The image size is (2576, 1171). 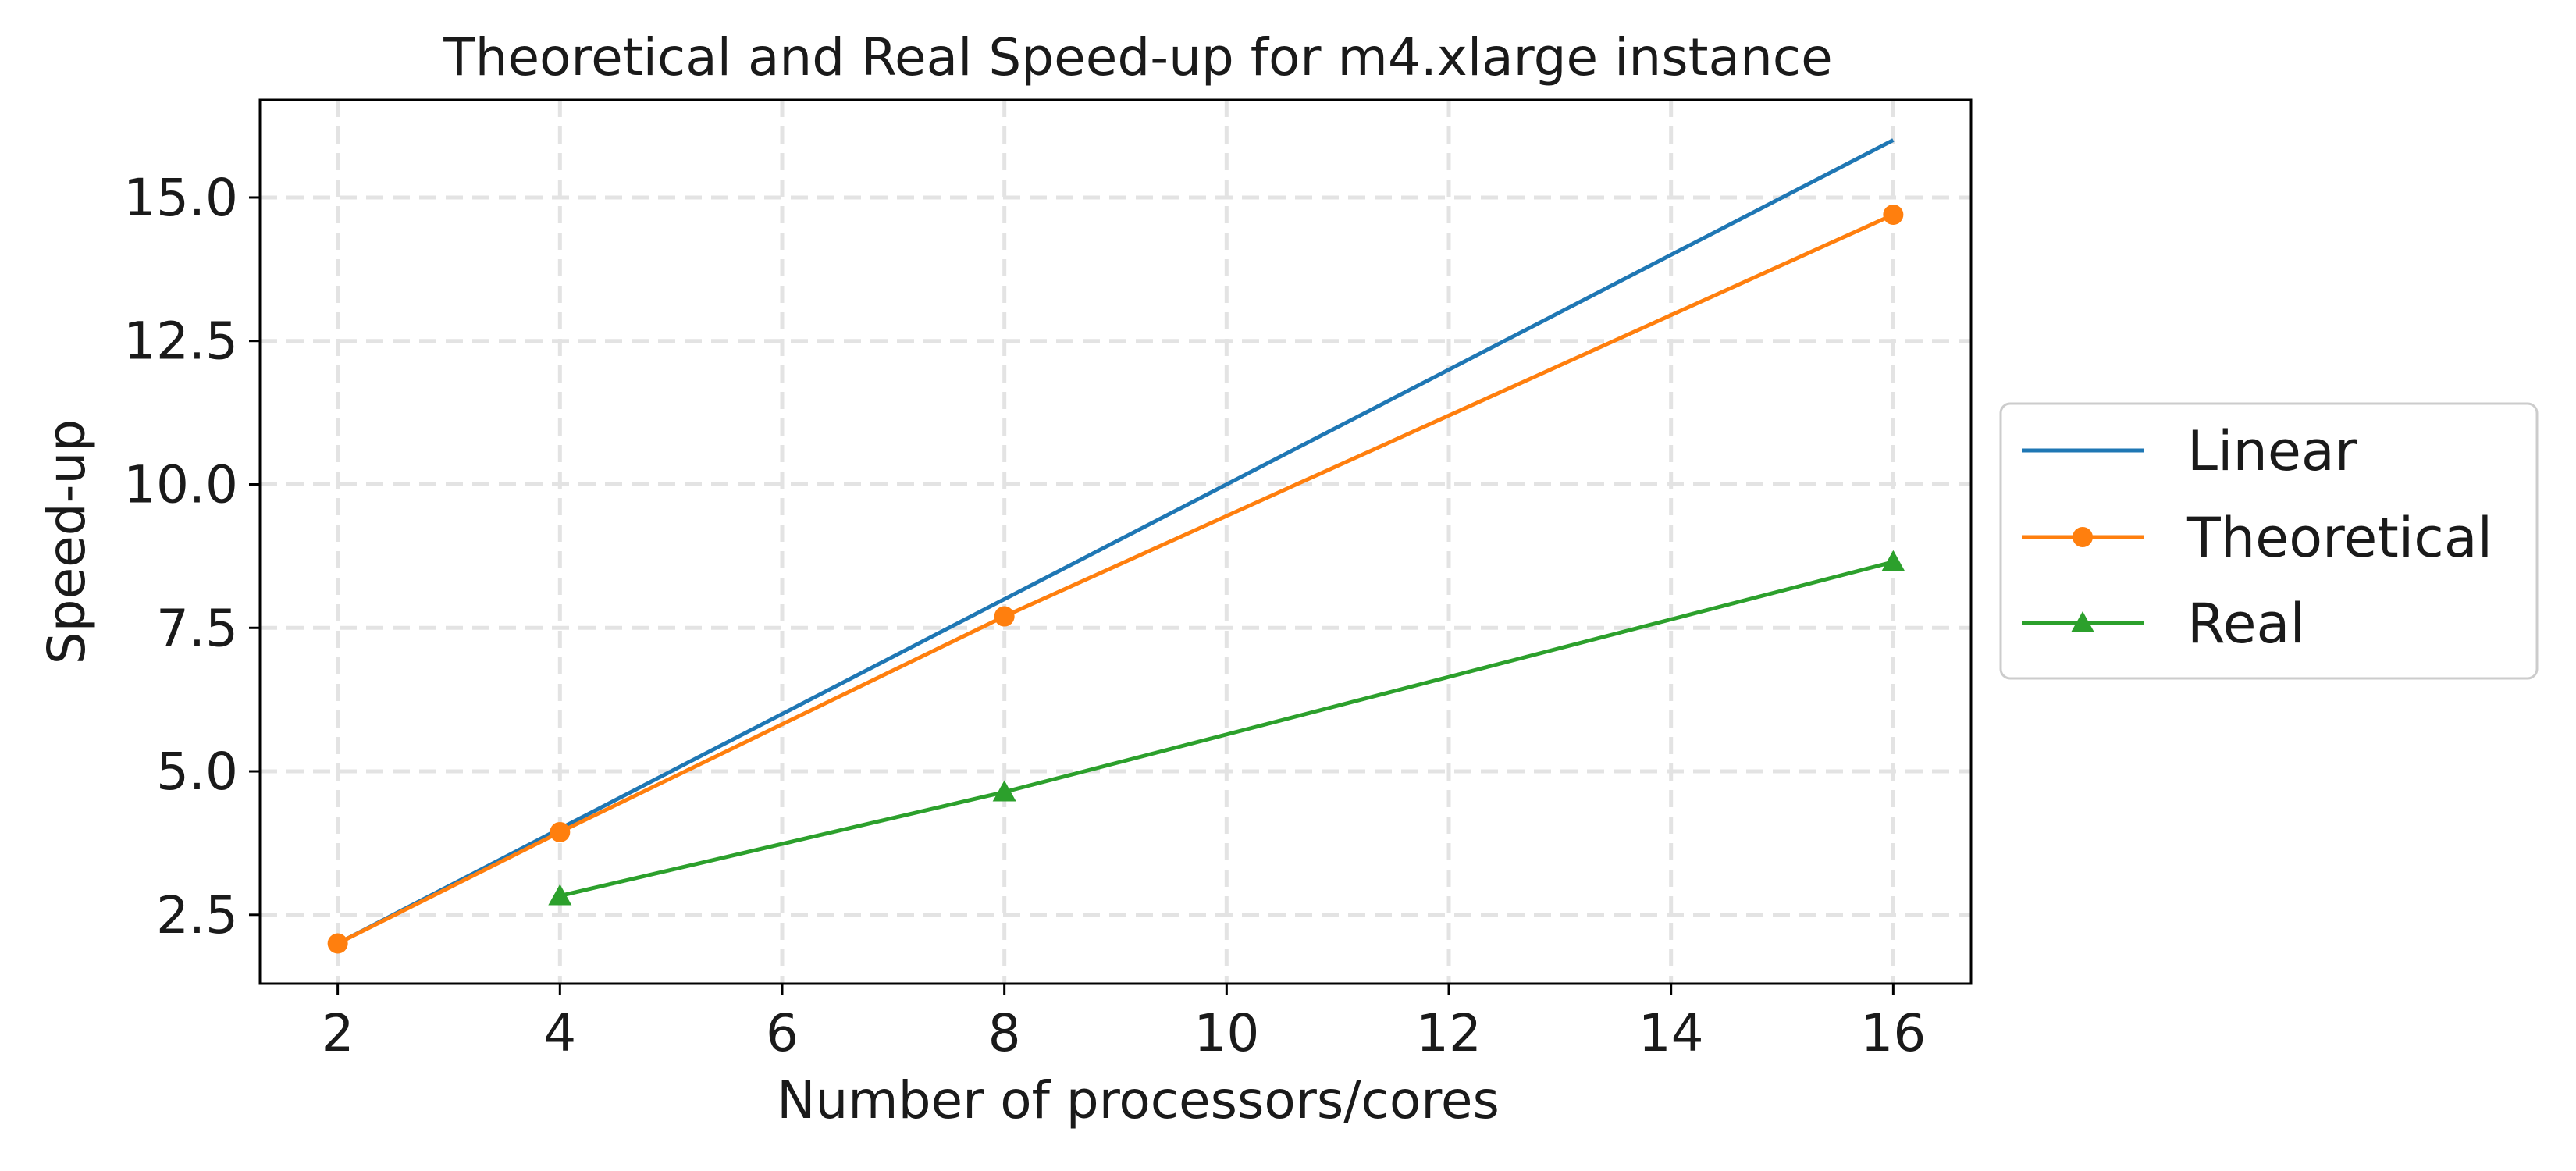 I want to click on x-axis-label: Number of processors/cores, so click(x=1138, y=1100).